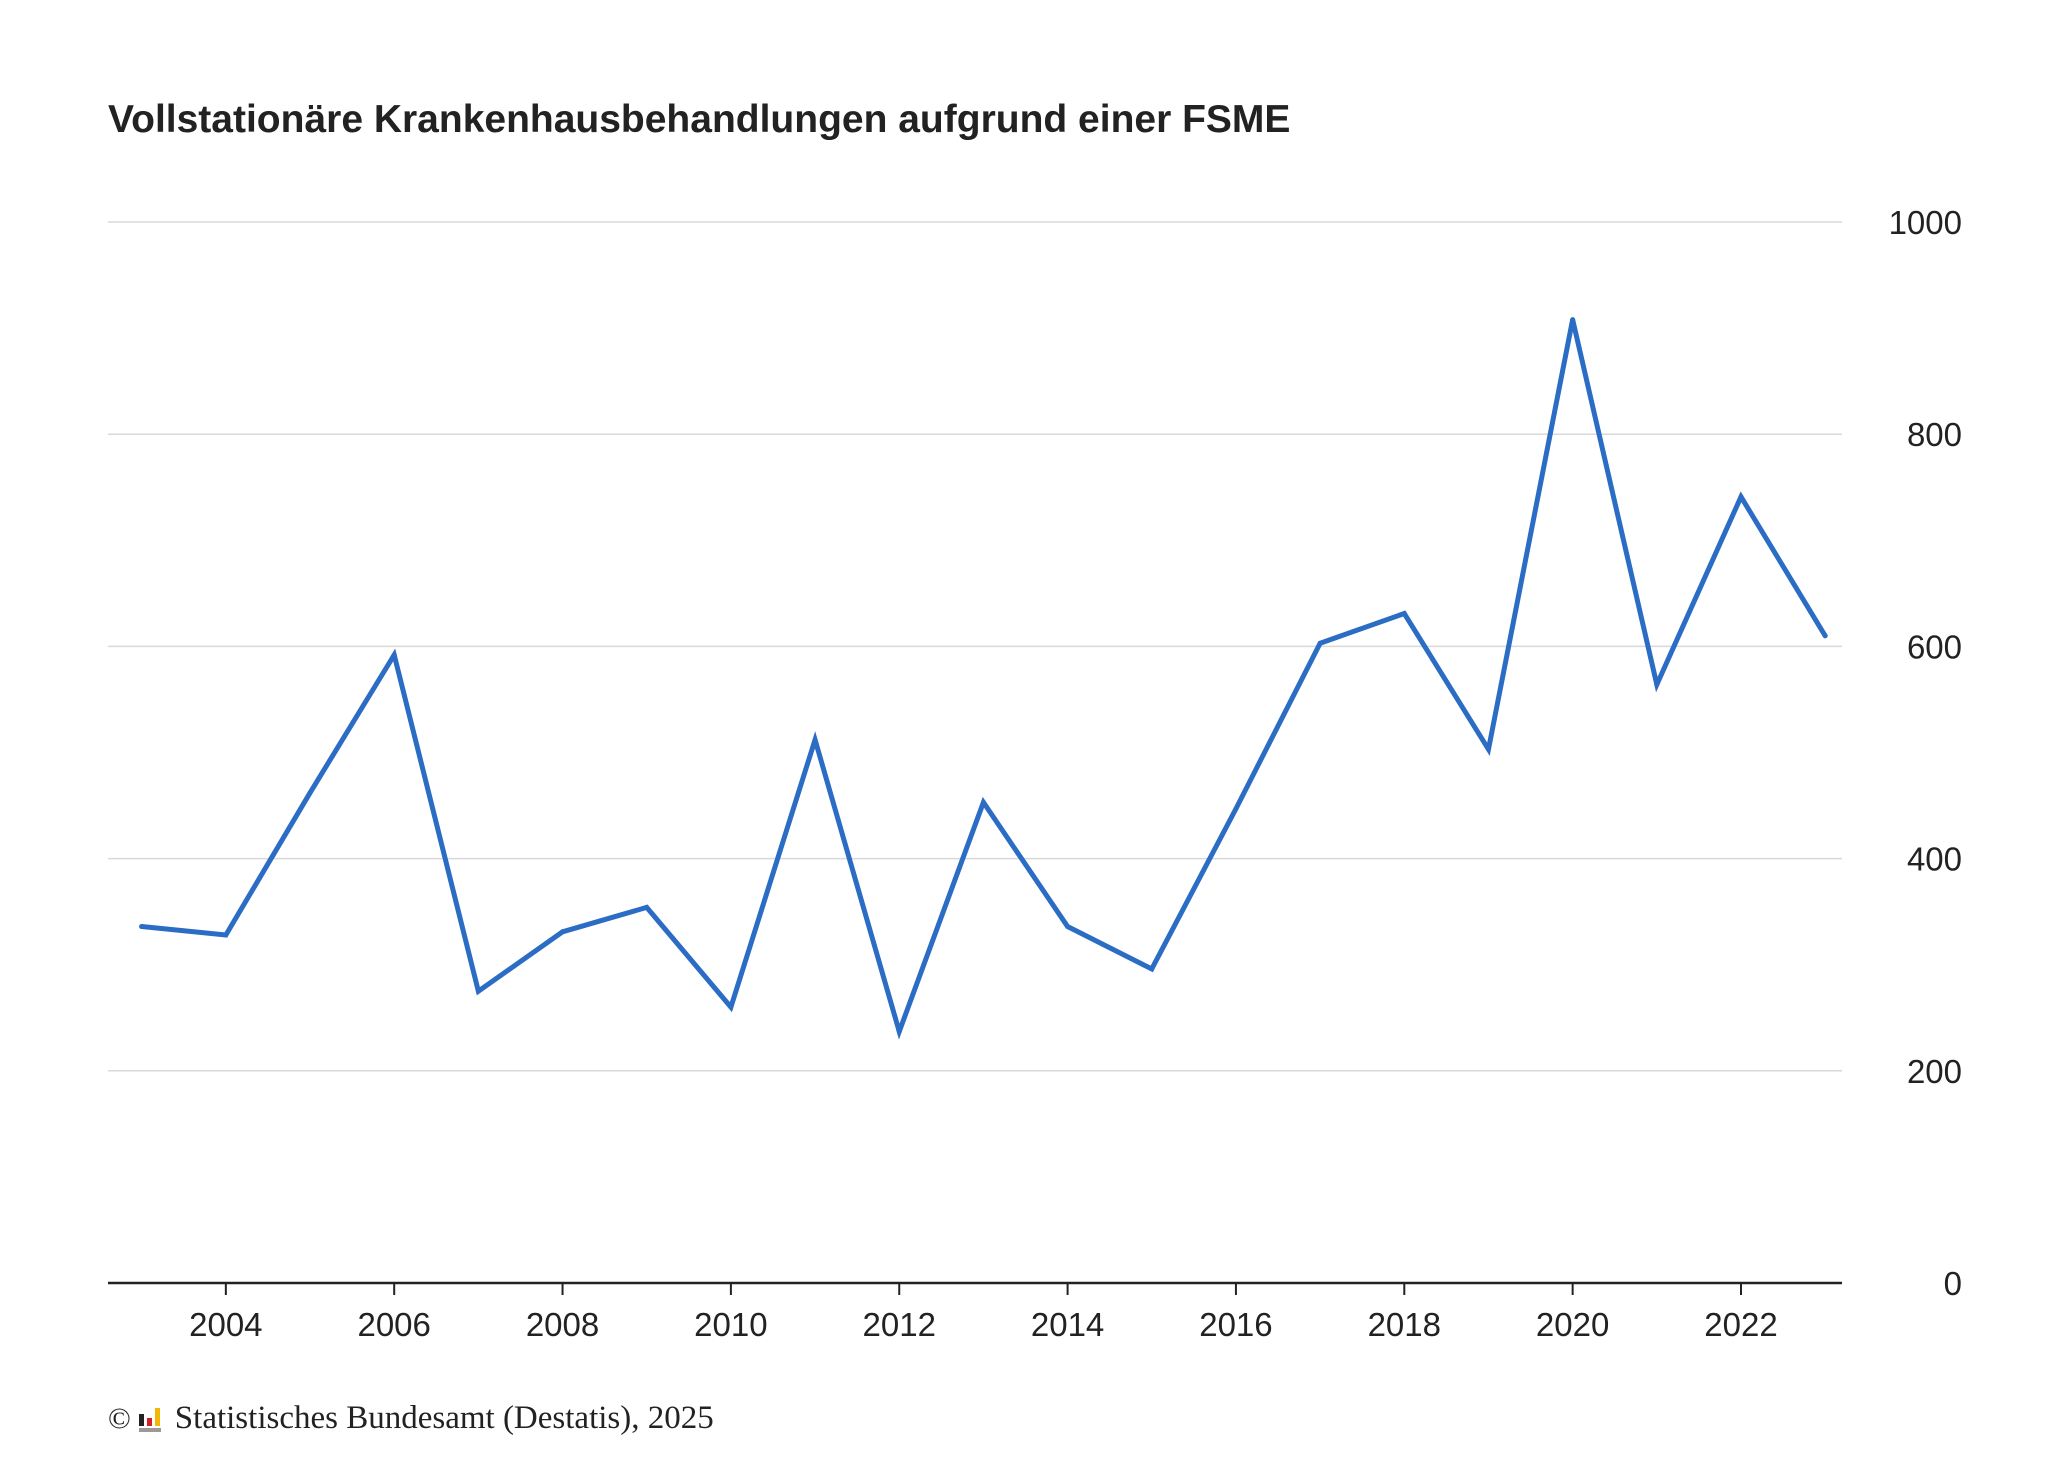  Describe the element at coordinates (393, 1324) in the screenshot. I see `x-tick-label-2006: 2006` at that location.